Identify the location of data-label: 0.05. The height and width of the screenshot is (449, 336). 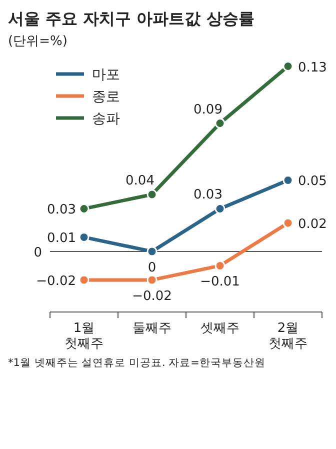
(312, 182).